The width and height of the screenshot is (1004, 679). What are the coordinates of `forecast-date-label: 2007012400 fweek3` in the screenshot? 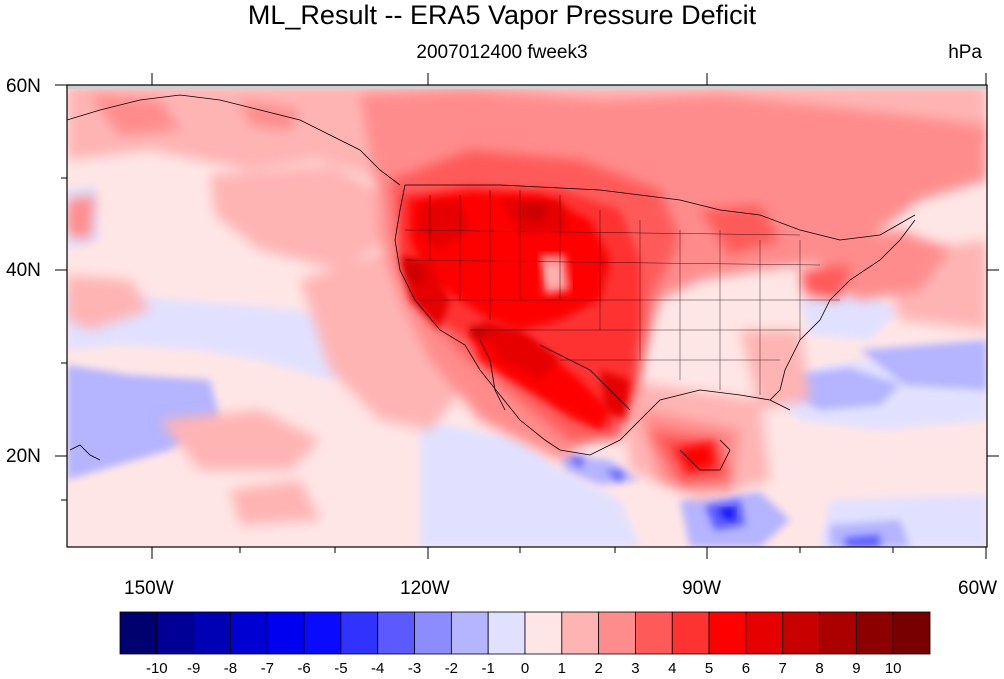 It's located at (502, 52).